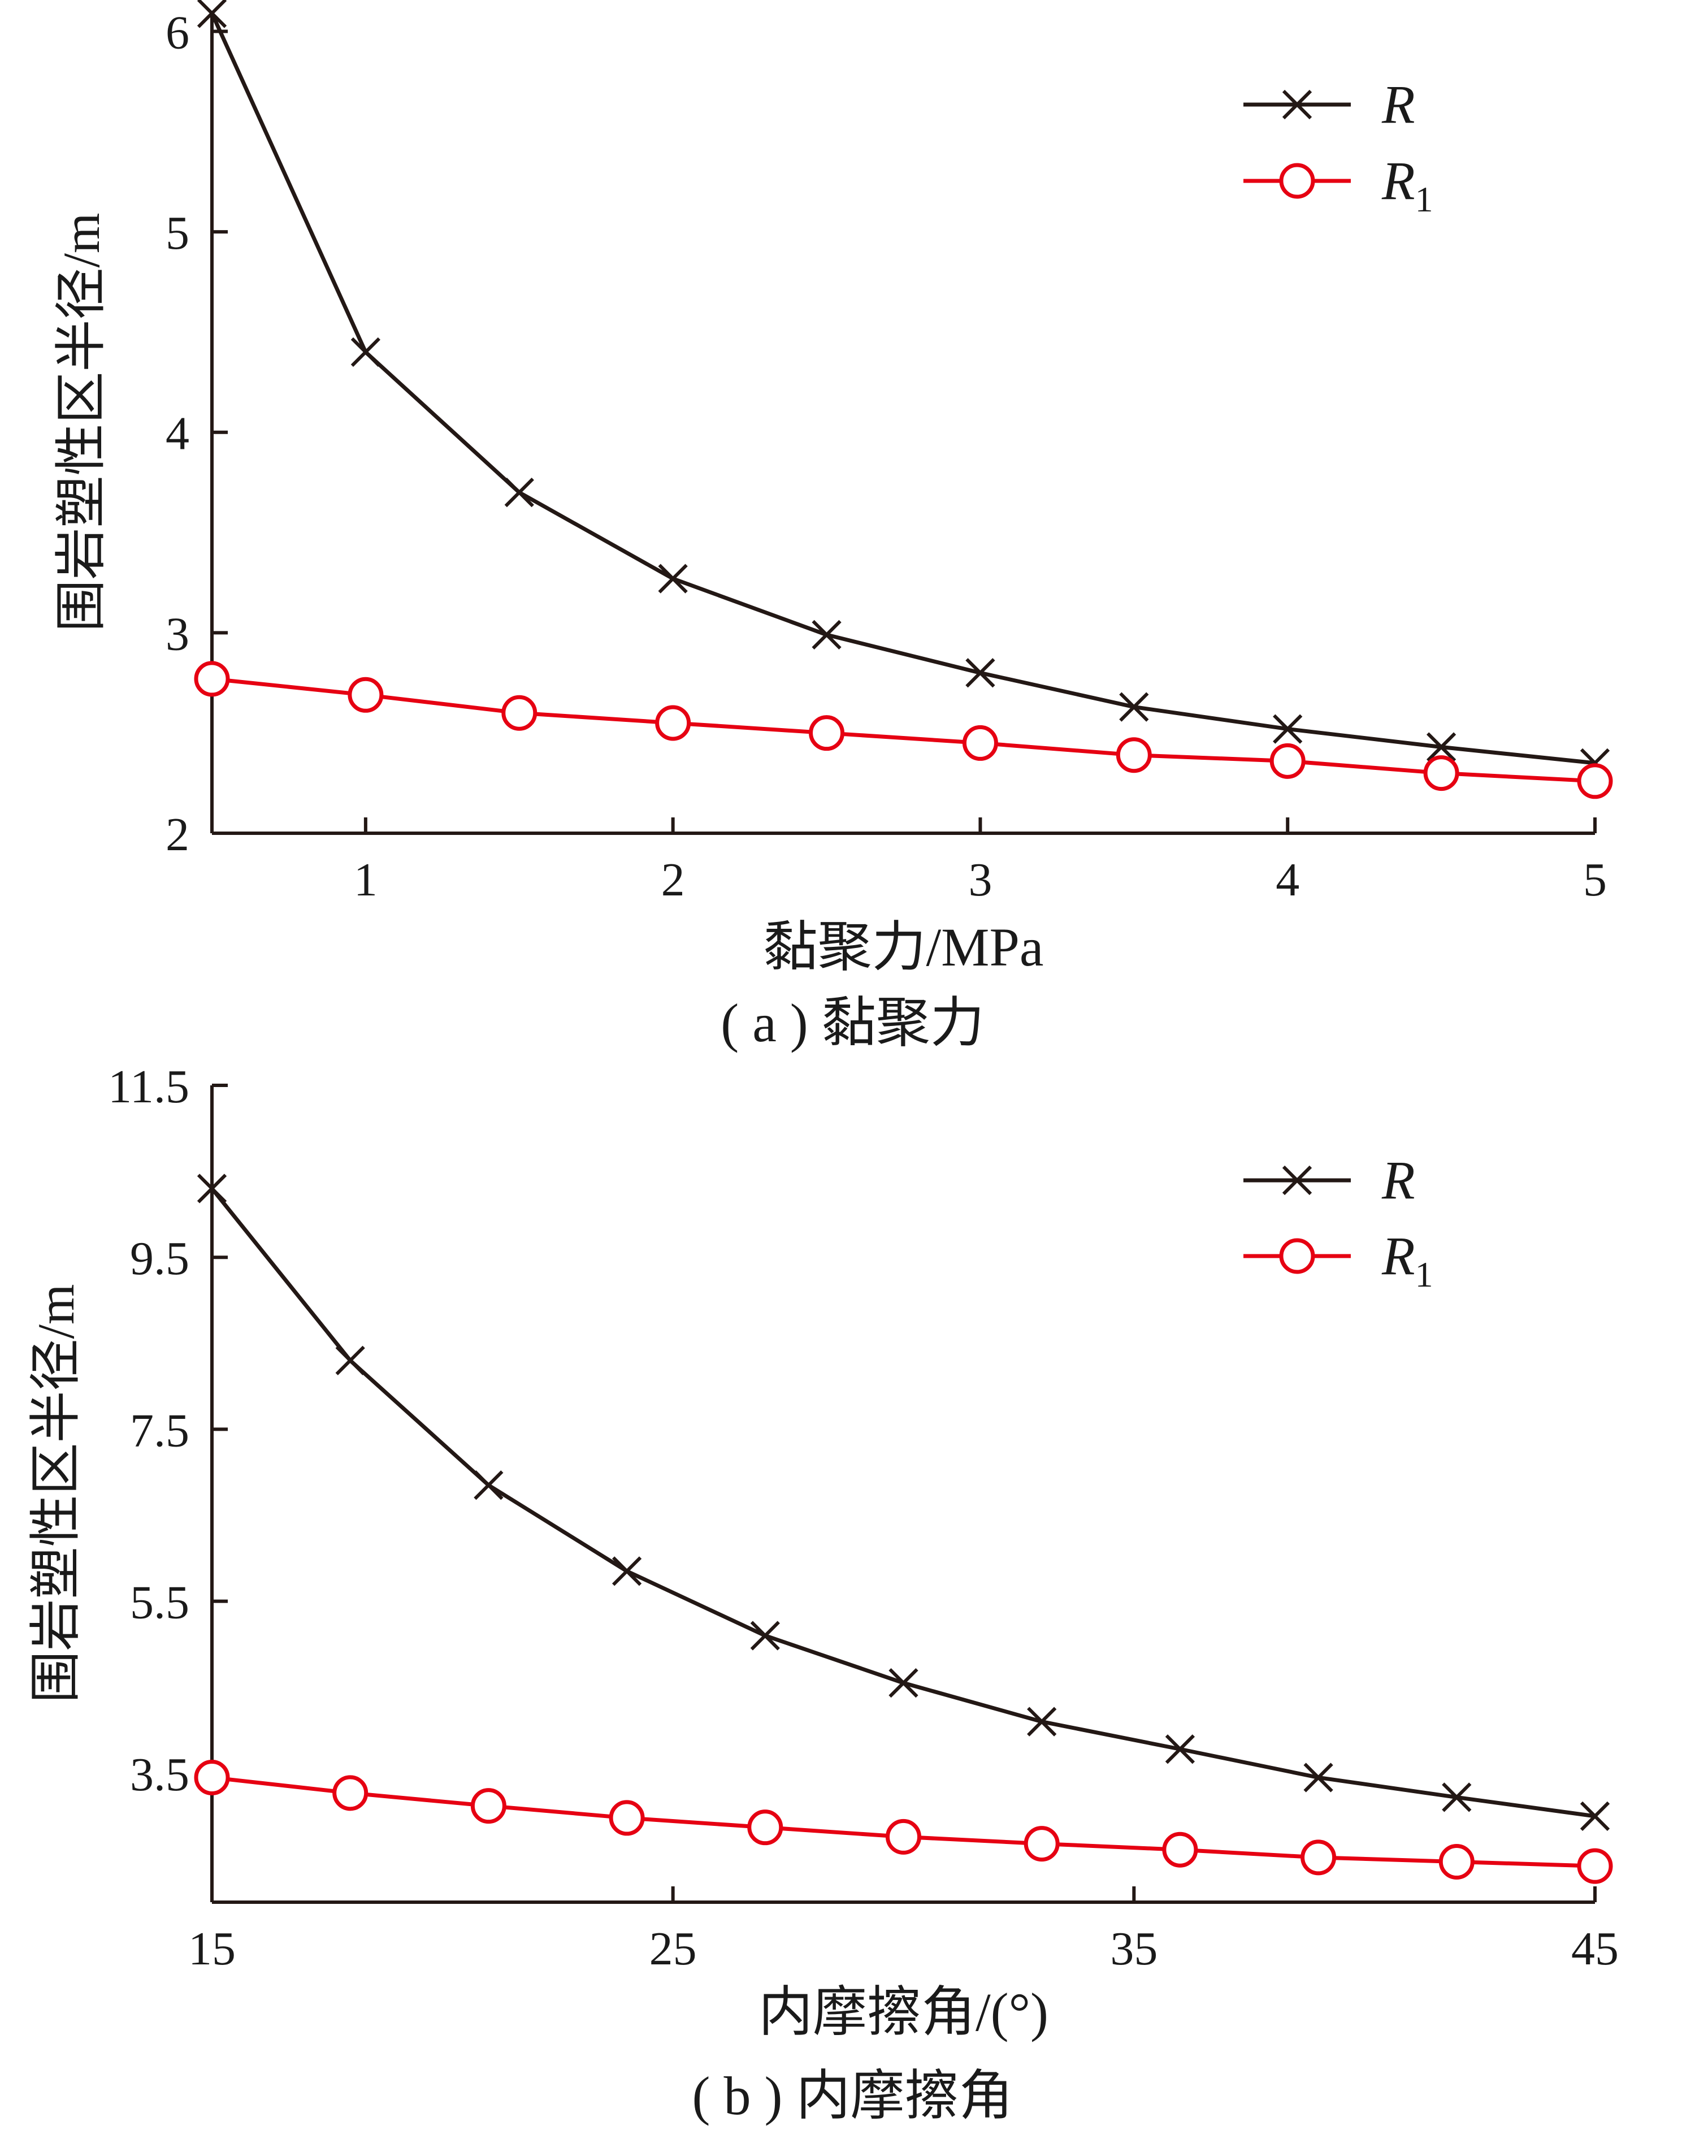  I want to click on y-tick-label: 3.5, so click(160, 1774).